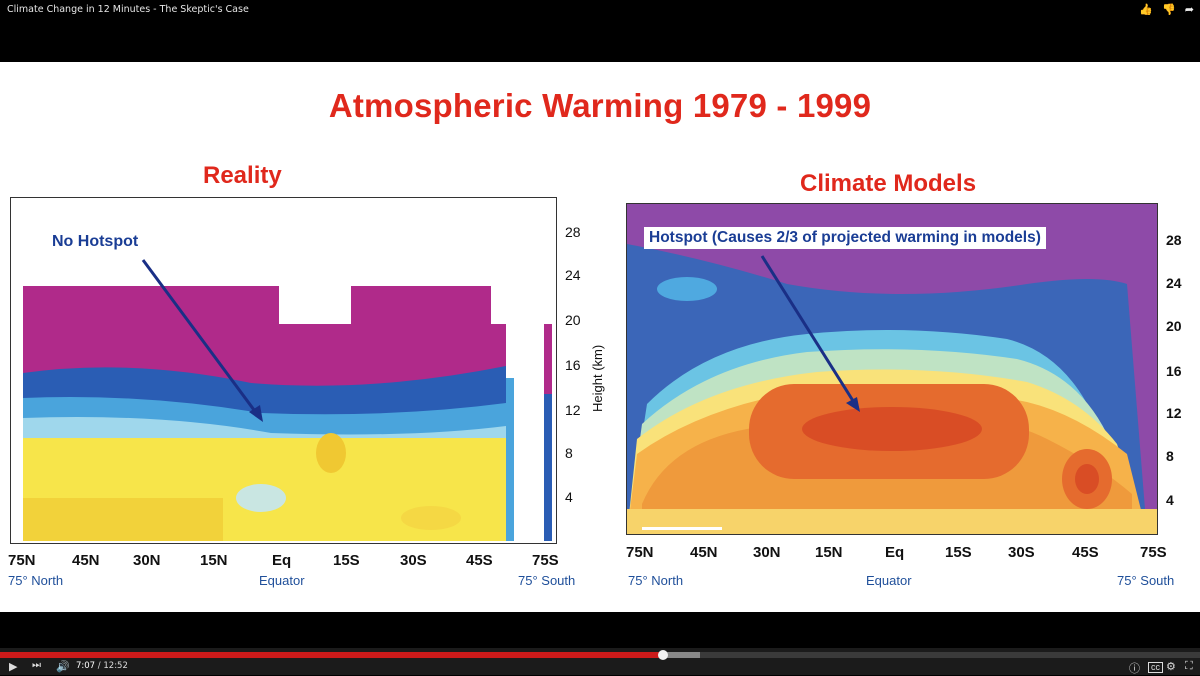  What do you see at coordinates (1134, 669) in the screenshot?
I see `info-icon: ⓘ` at bounding box center [1134, 669].